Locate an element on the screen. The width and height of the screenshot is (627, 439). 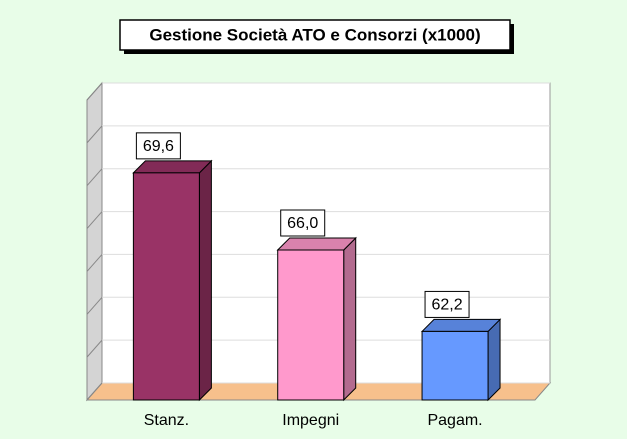
value-label: 62,2 is located at coordinates (446, 305).